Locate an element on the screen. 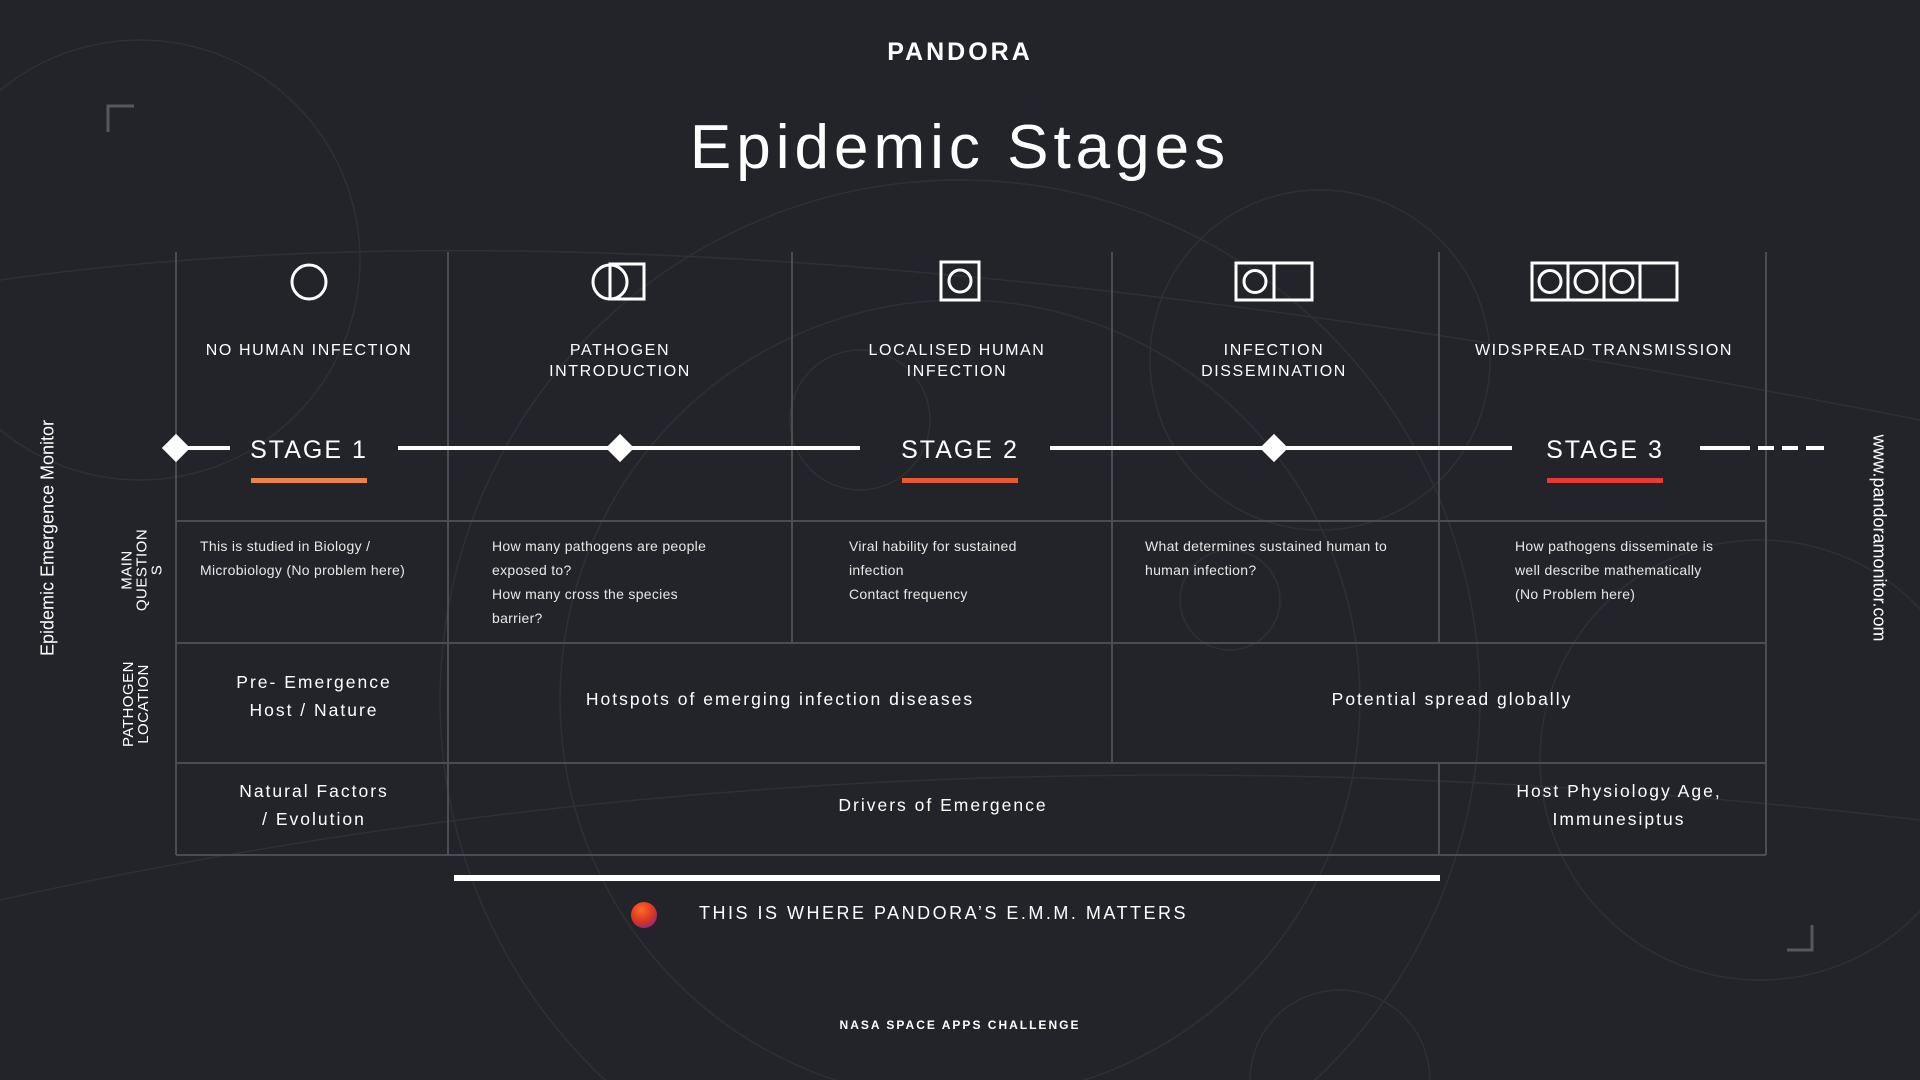 The image size is (1920, 1080). location-pre-emergence: Pre- Emergence Host / Nature is located at coordinates (314, 696).